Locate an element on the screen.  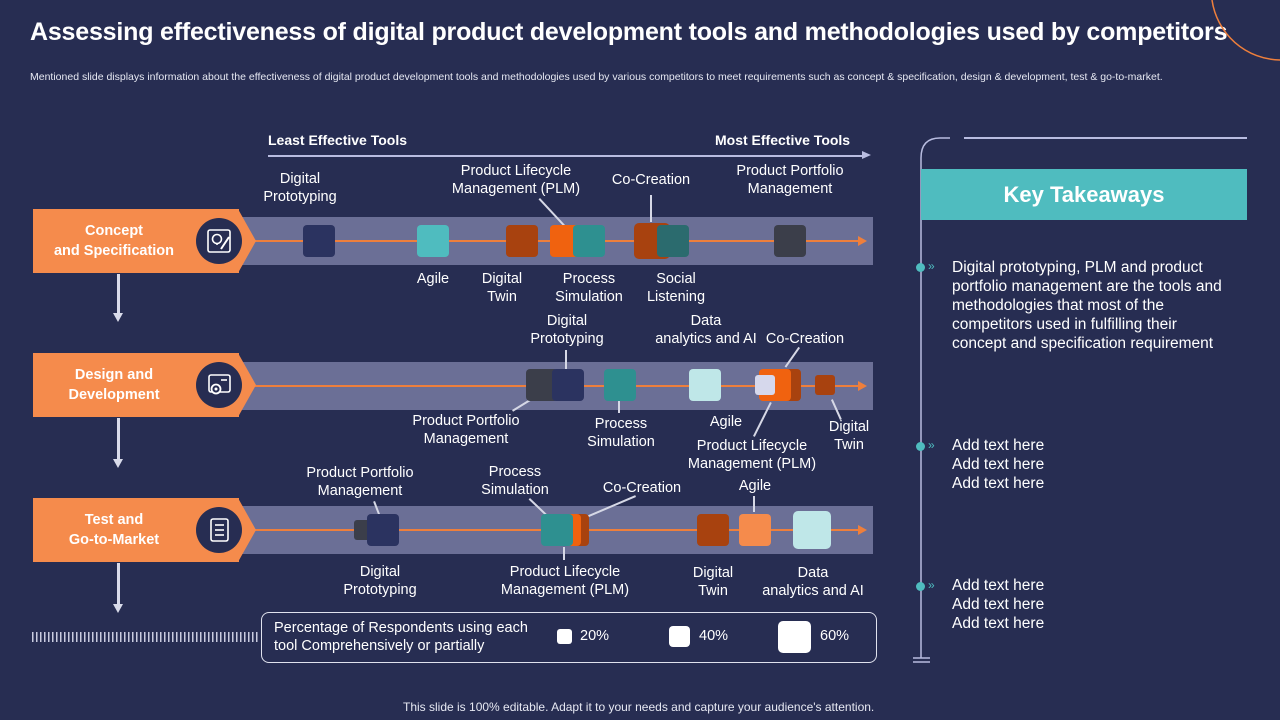
leader-line is located at coordinates (566, 360).